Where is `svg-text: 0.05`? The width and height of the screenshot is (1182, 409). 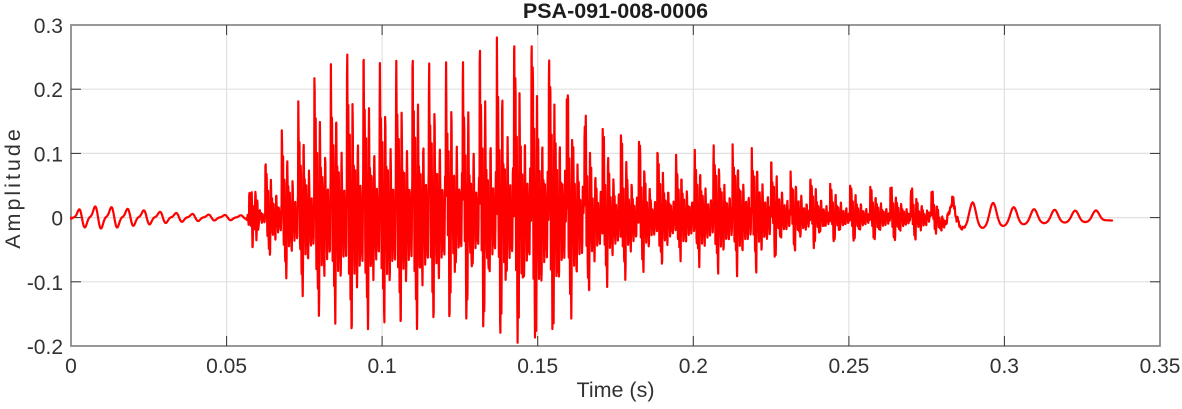 svg-text: 0.05 is located at coordinates (226, 366).